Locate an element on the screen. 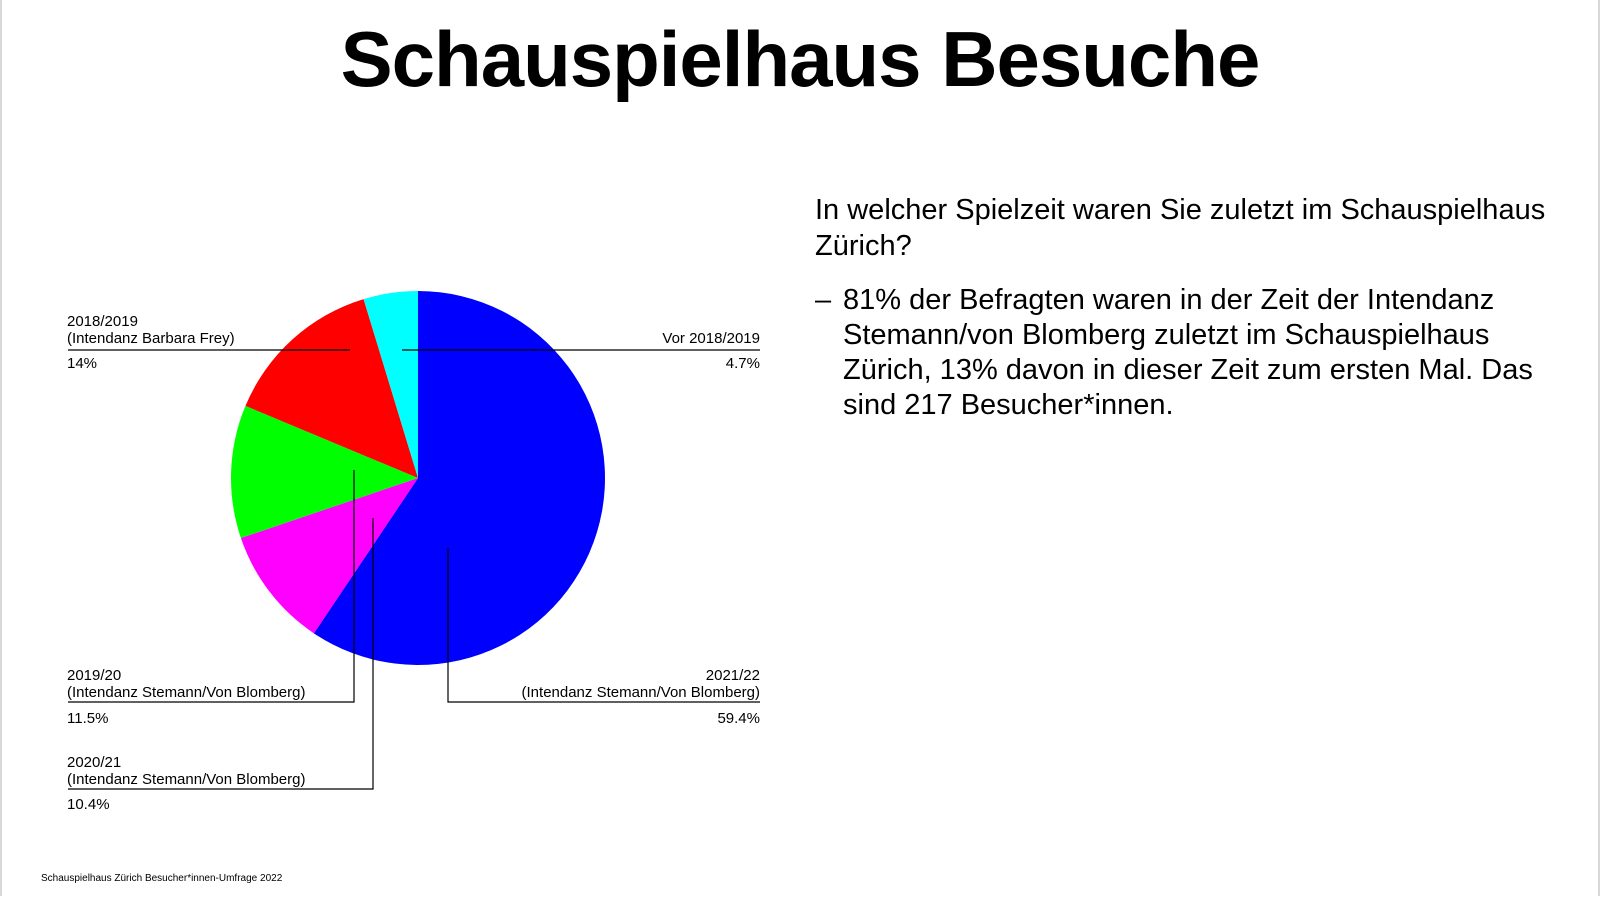  slice-label-2020-21-line-1: (Intendanz Stemann/Von Blomberg) is located at coordinates (186, 779).